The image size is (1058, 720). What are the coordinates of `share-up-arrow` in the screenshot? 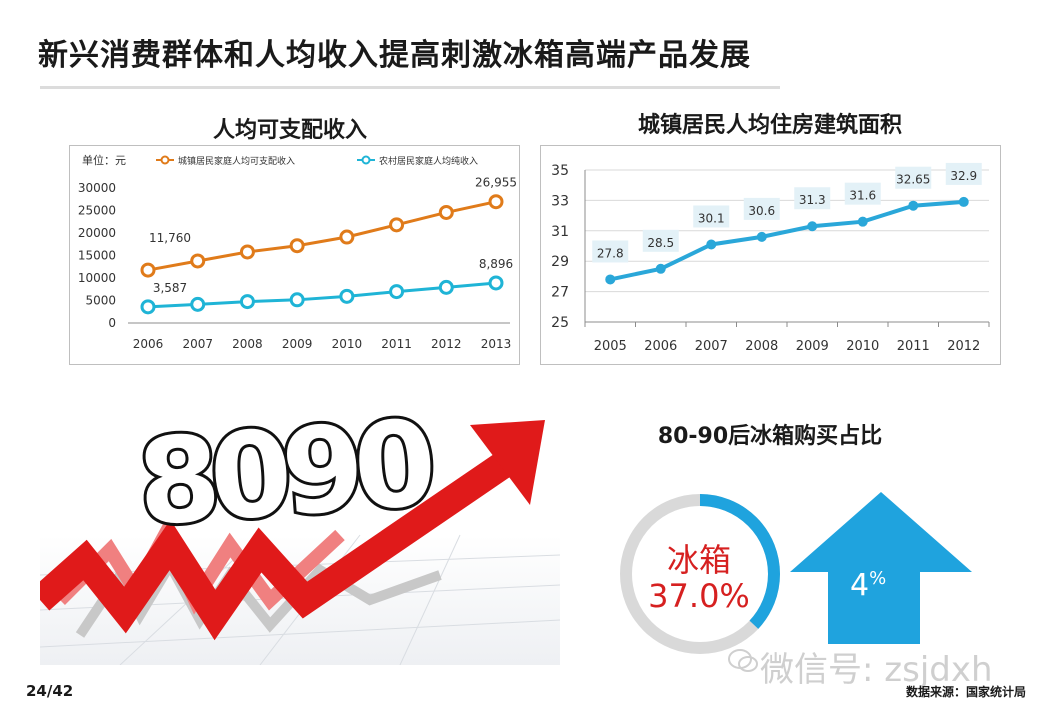 It's located at (881, 568).